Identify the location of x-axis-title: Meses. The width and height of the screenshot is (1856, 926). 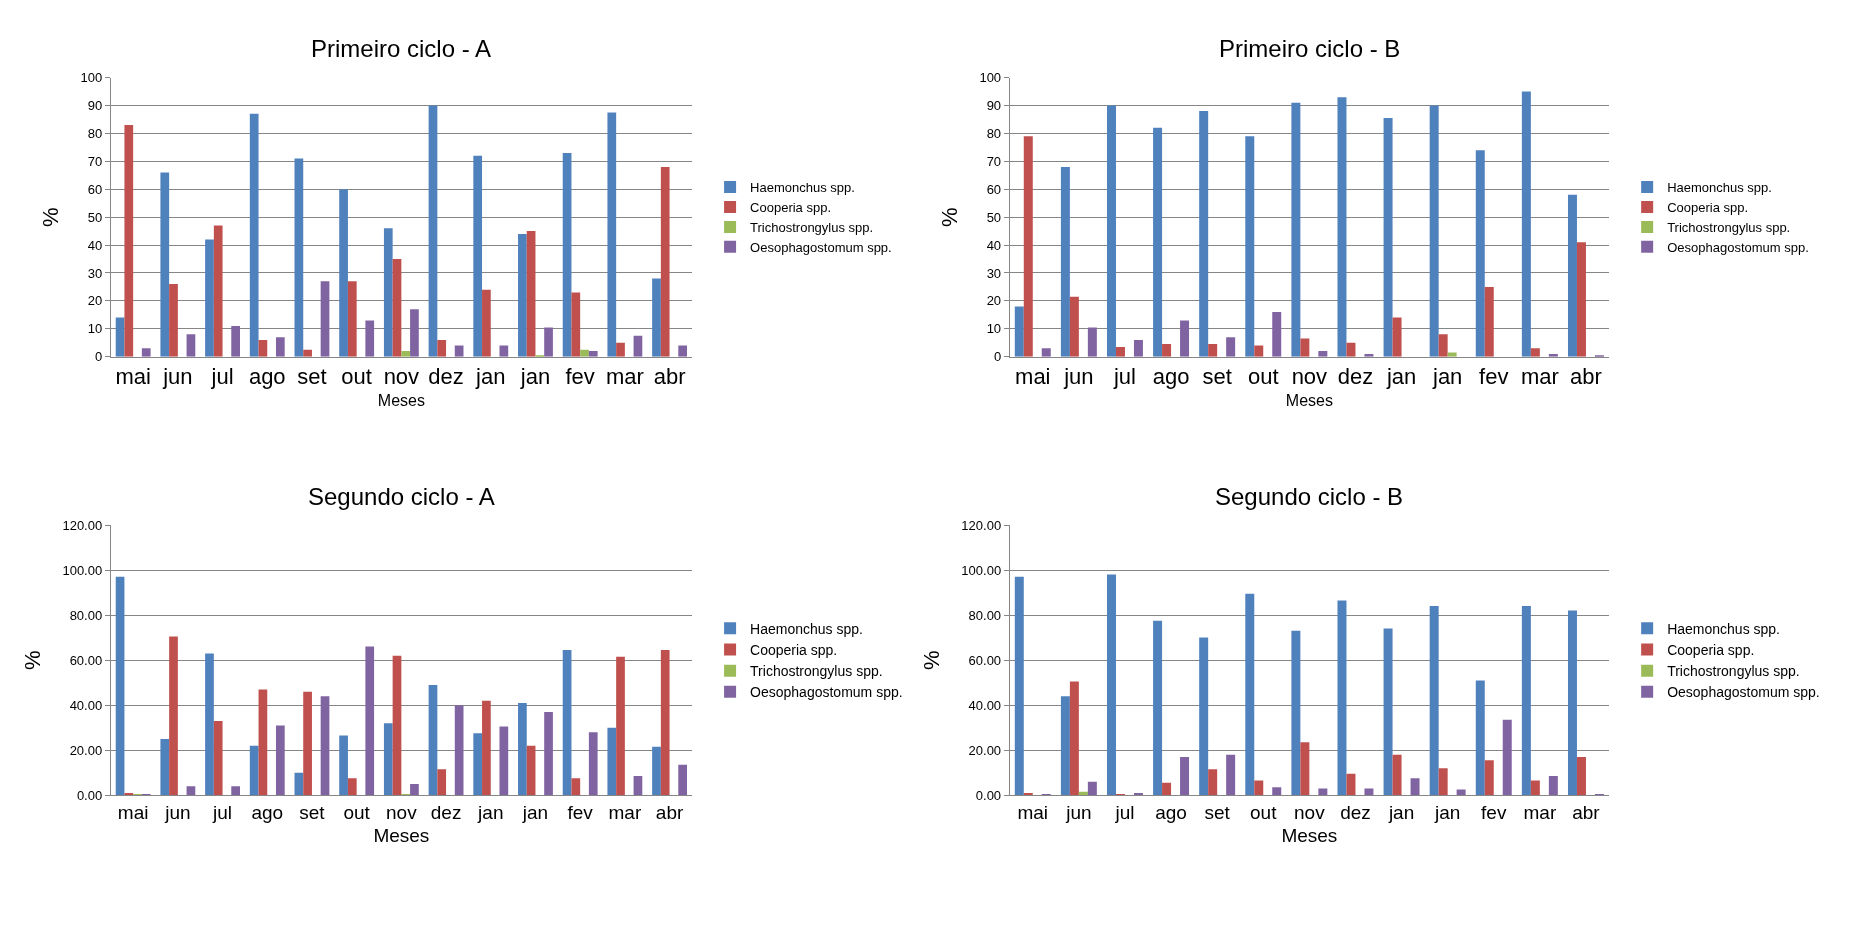
(1309, 835).